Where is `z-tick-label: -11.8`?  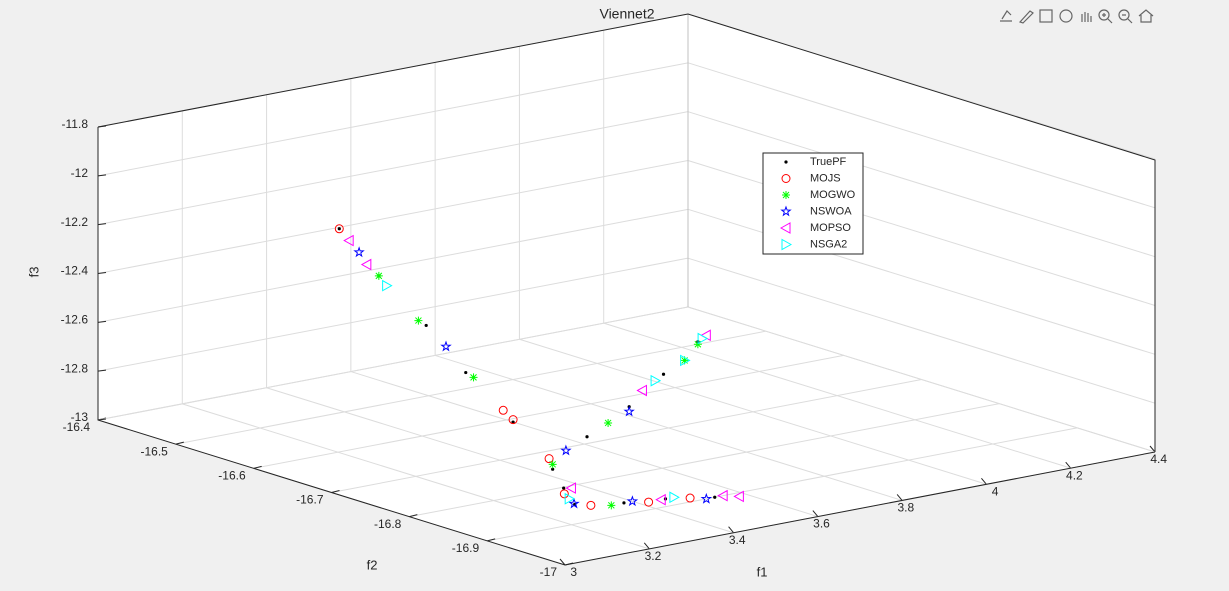 z-tick-label: -11.8 is located at coordinates (75, 124).